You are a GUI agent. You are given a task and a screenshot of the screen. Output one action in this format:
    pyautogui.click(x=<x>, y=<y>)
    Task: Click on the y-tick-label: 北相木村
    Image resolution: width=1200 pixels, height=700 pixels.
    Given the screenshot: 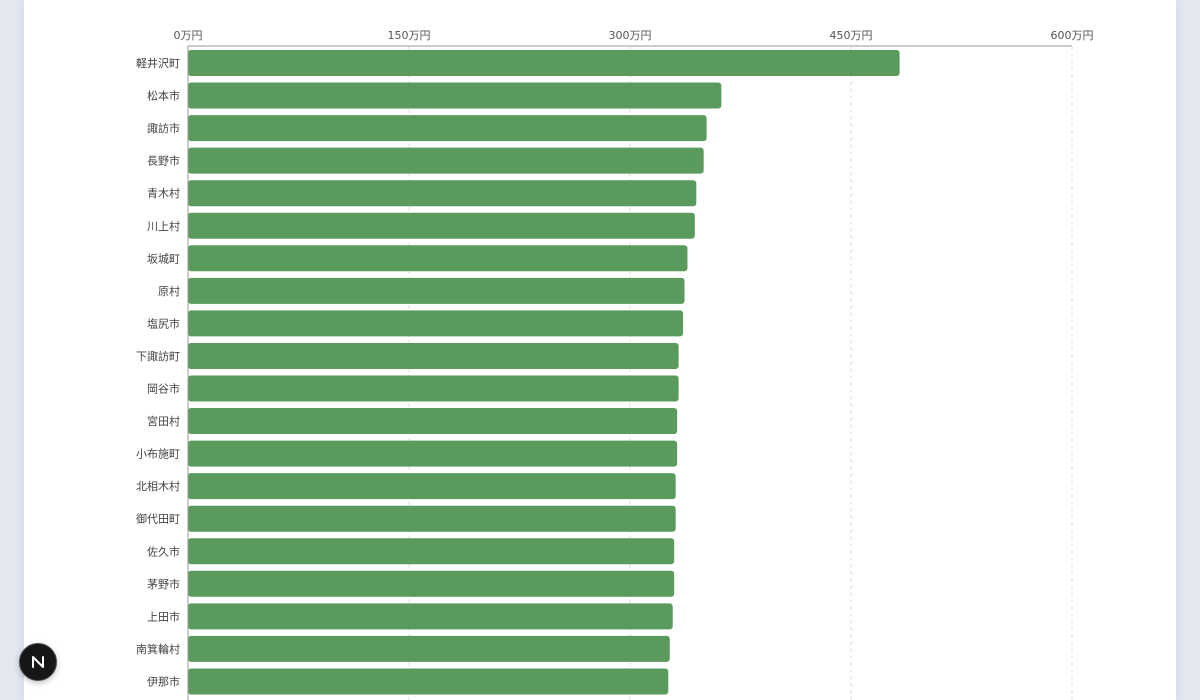 What is the action you would take?
    pyautogui.click(x=158, y=486)
    